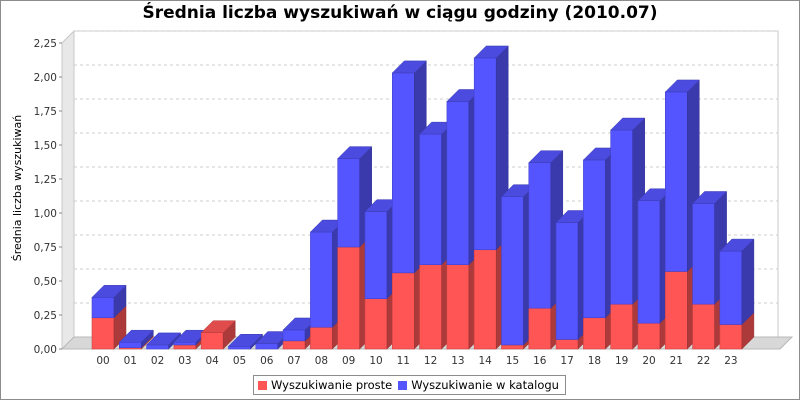 The width and height of the screenshot is (800, 400). What do you see at coordinates (648, 361) in the screenshot?
I see `x-tick-label: 20` at bounding box center [648, 361].